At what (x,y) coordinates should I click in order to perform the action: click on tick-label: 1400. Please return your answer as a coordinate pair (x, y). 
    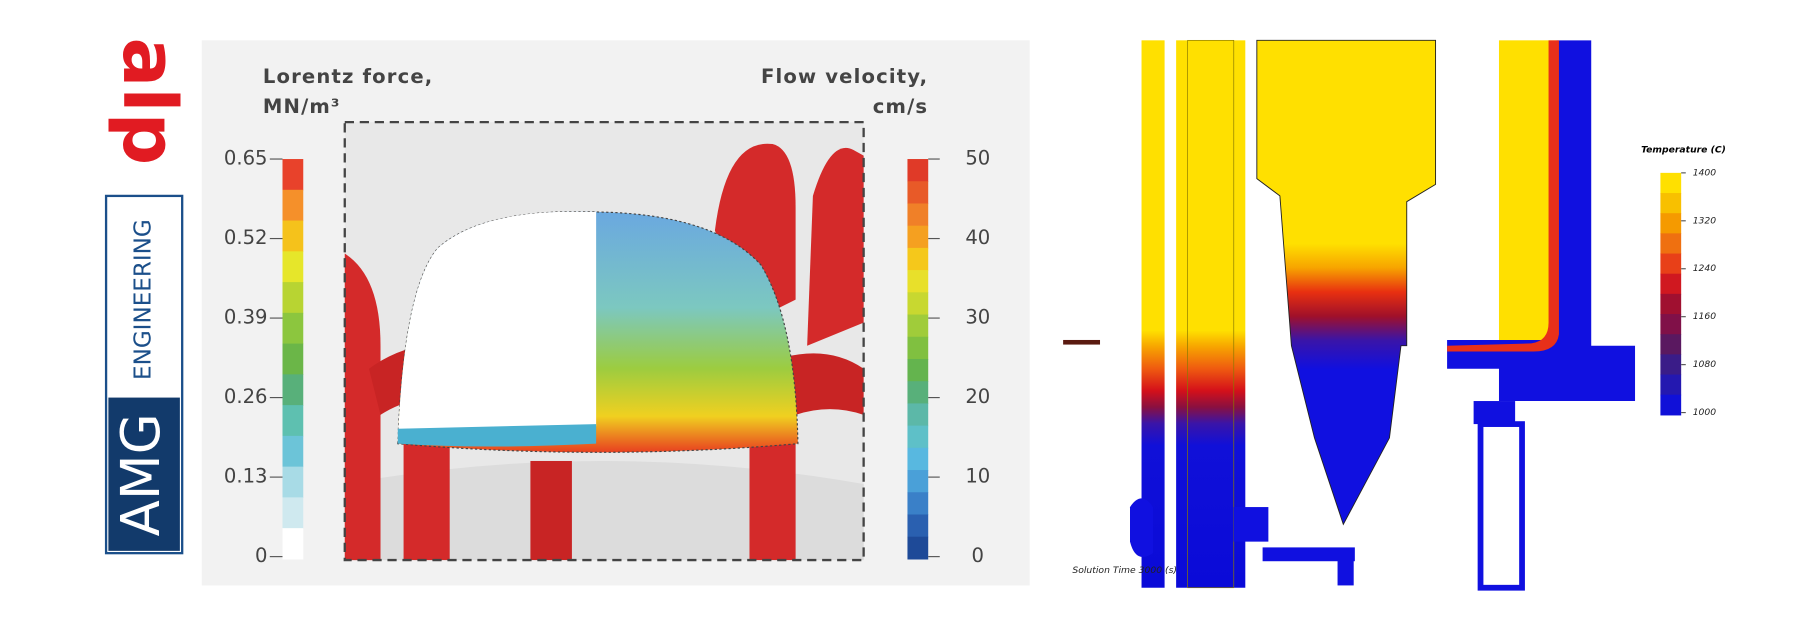
    Looking at the image, I should click on (1705, 172).